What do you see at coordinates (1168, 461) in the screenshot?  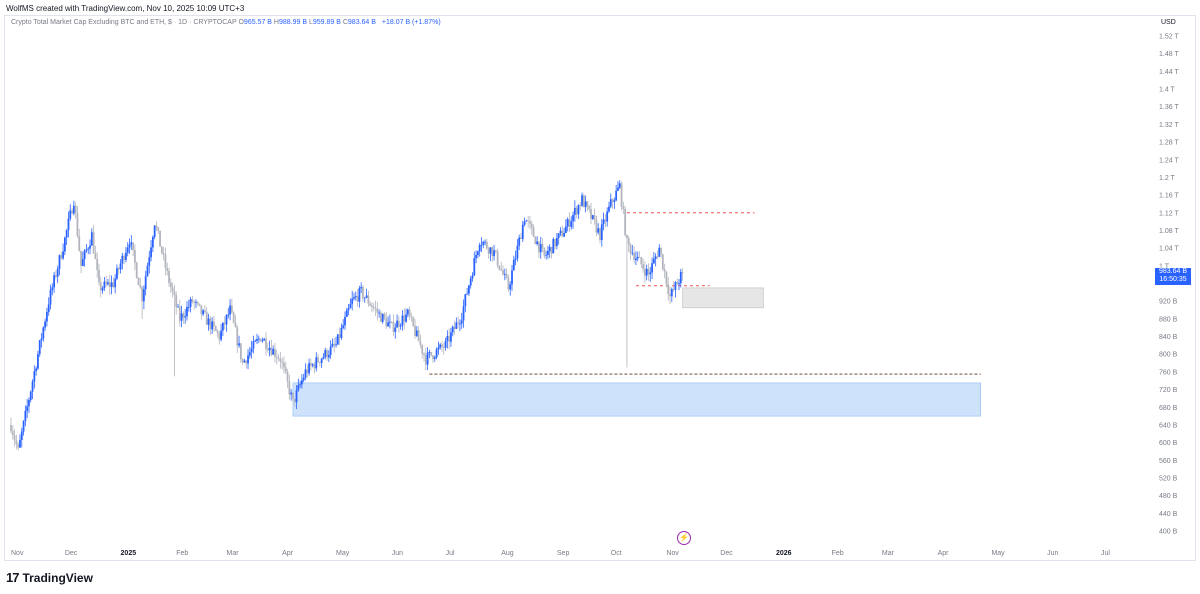 I see `y-tick-label: 560 B` at bounding box center [1168, 461].